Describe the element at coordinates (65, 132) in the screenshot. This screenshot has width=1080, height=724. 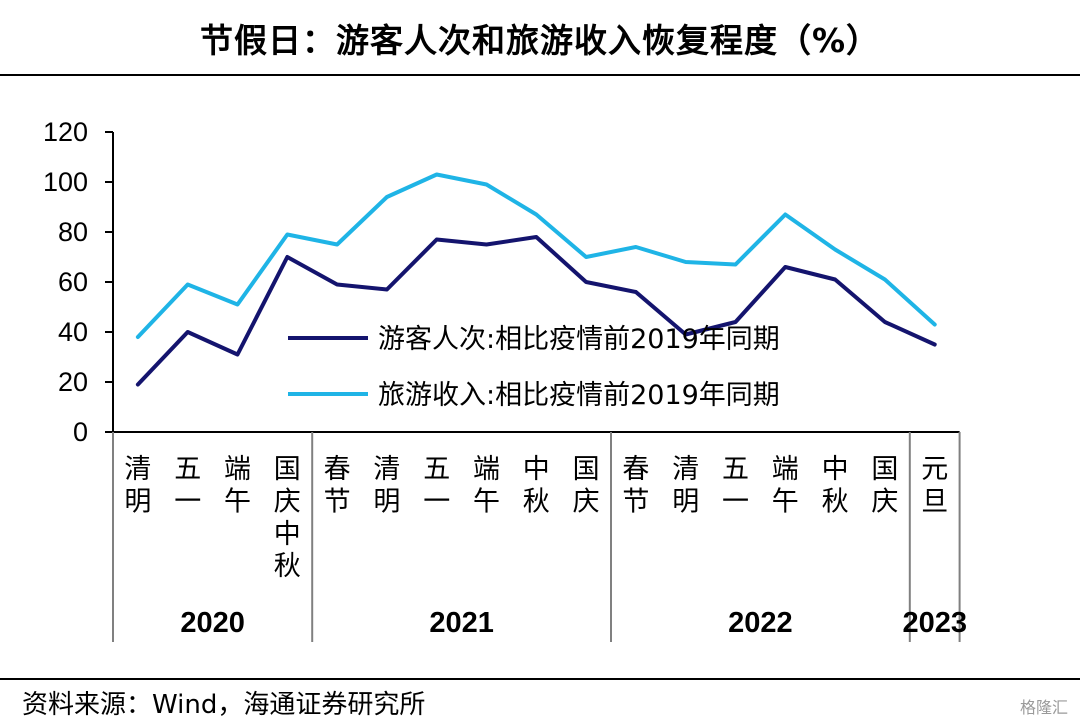
I see `y-tick-label: 120` at that location.